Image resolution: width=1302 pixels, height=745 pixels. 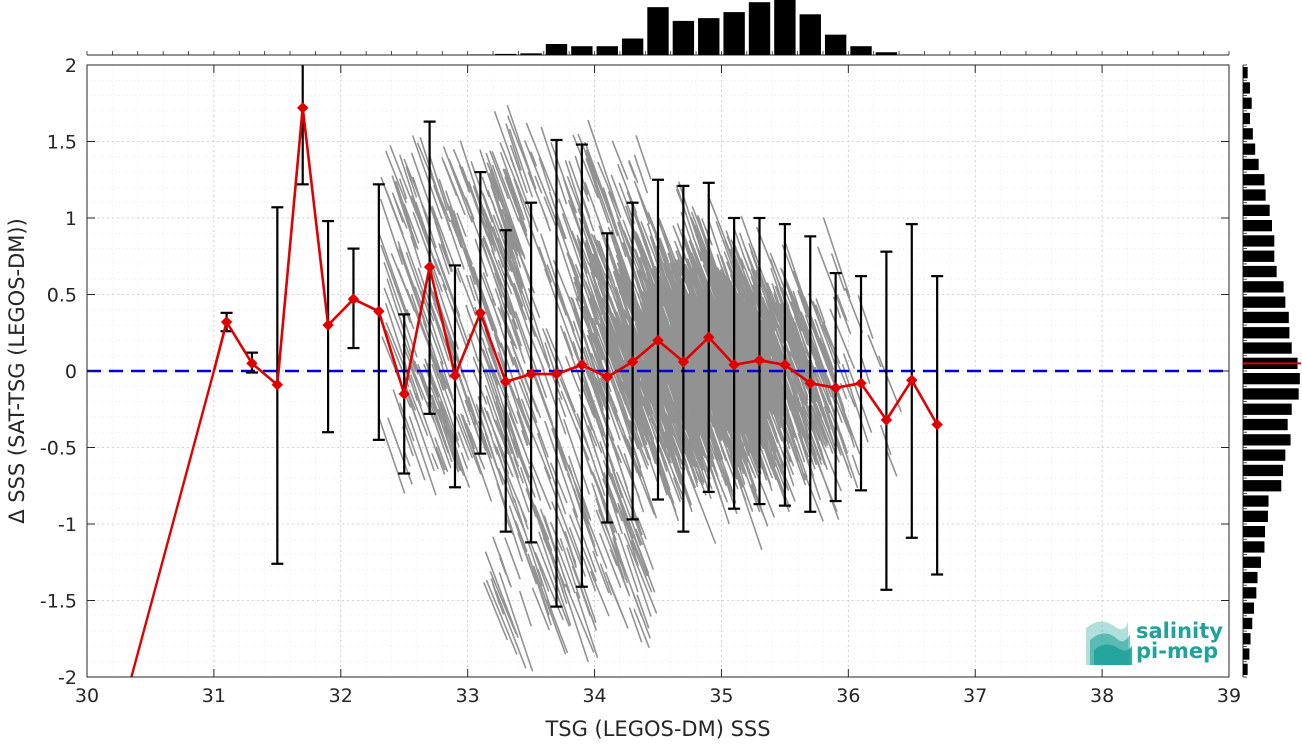 I want to click on logo-text-line1: salinity, so click(x=1179, y=631).